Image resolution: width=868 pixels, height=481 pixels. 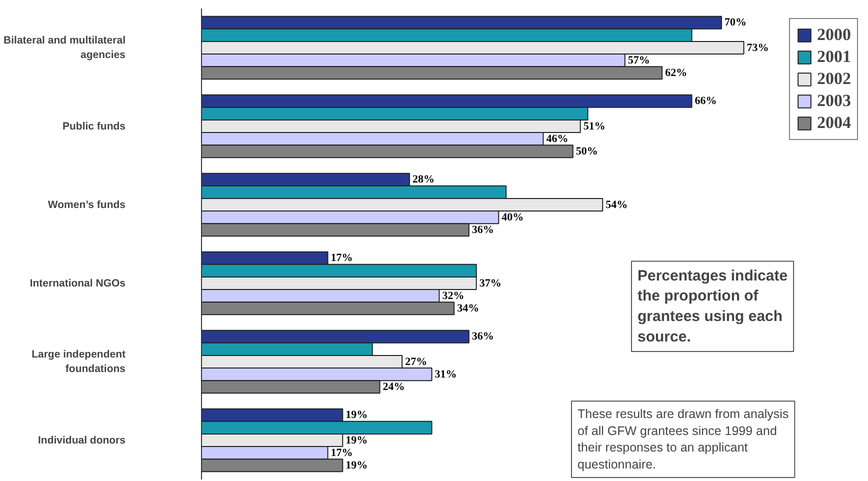 I want to click on data-label: 70%, so click(x=735, y=22).